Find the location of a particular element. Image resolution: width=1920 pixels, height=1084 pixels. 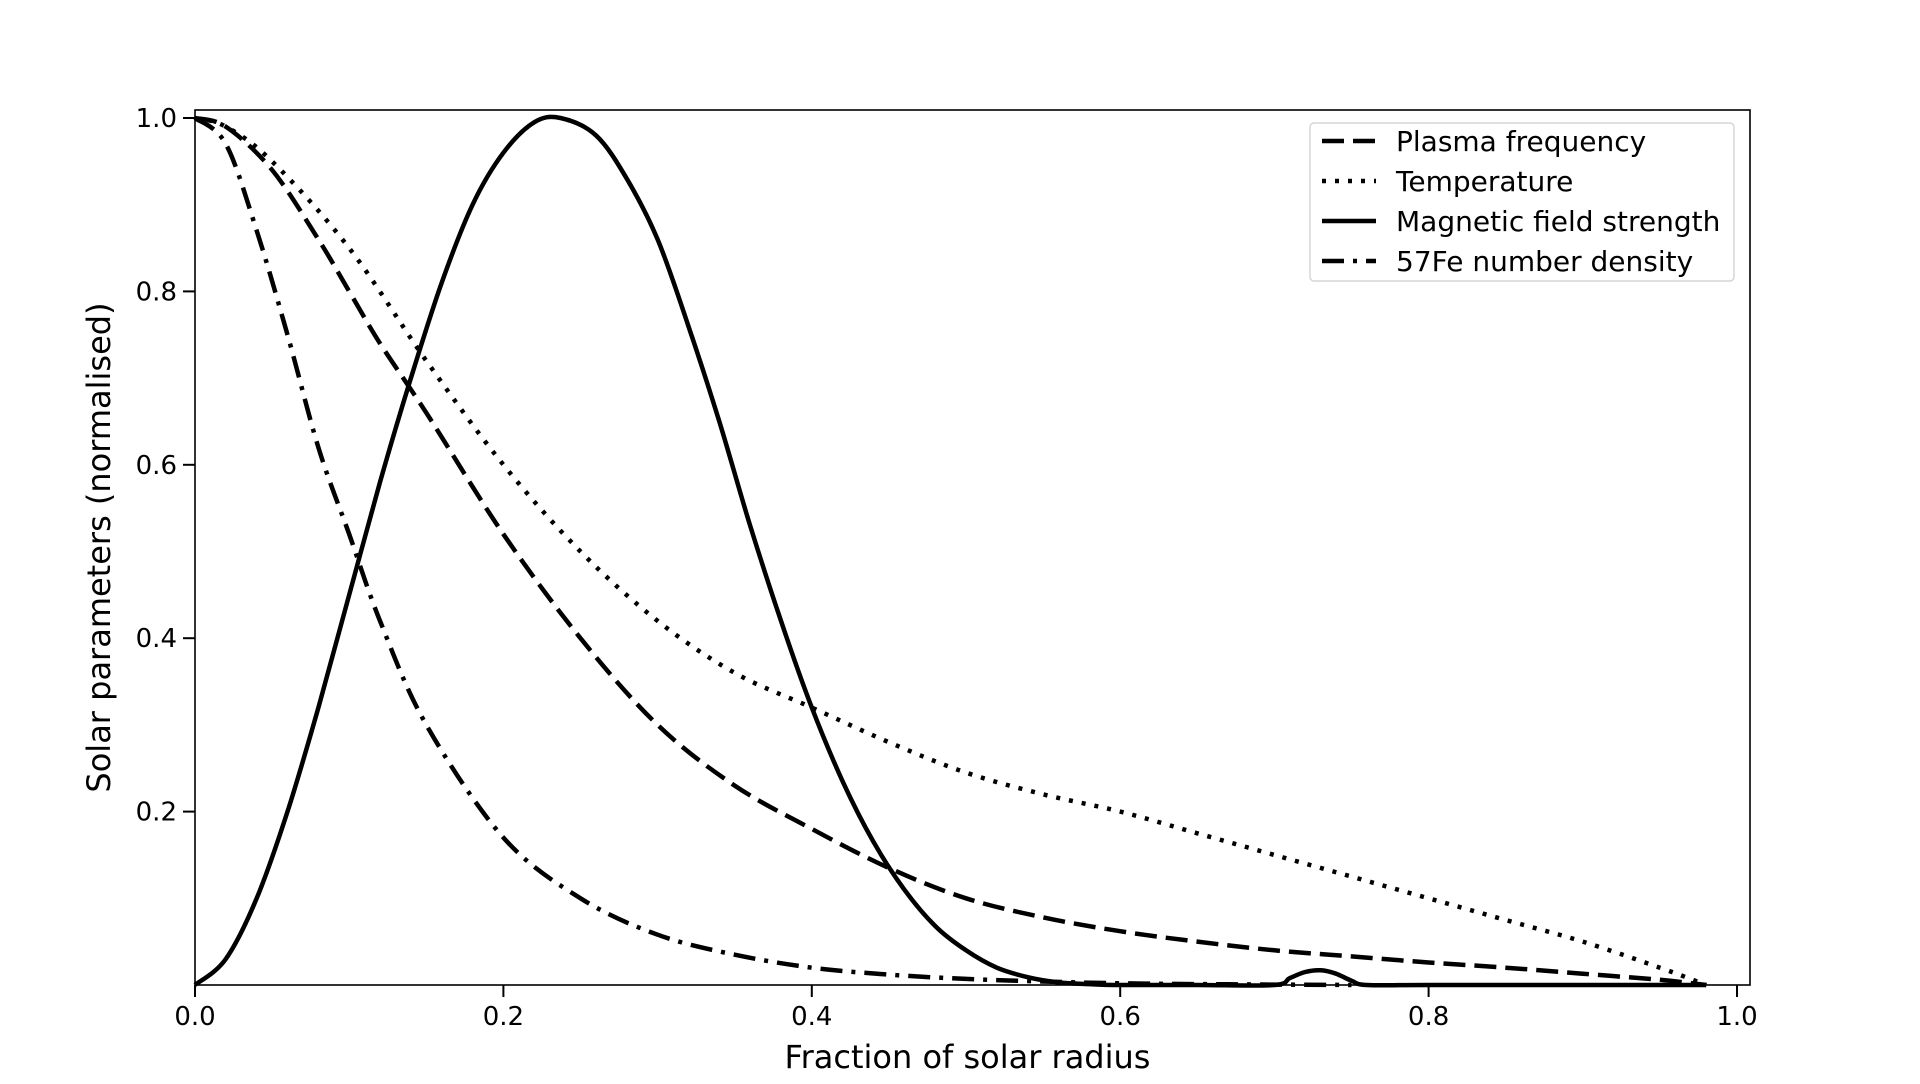

y-tick-label: 0.6 is located at coordinates (156, 466).